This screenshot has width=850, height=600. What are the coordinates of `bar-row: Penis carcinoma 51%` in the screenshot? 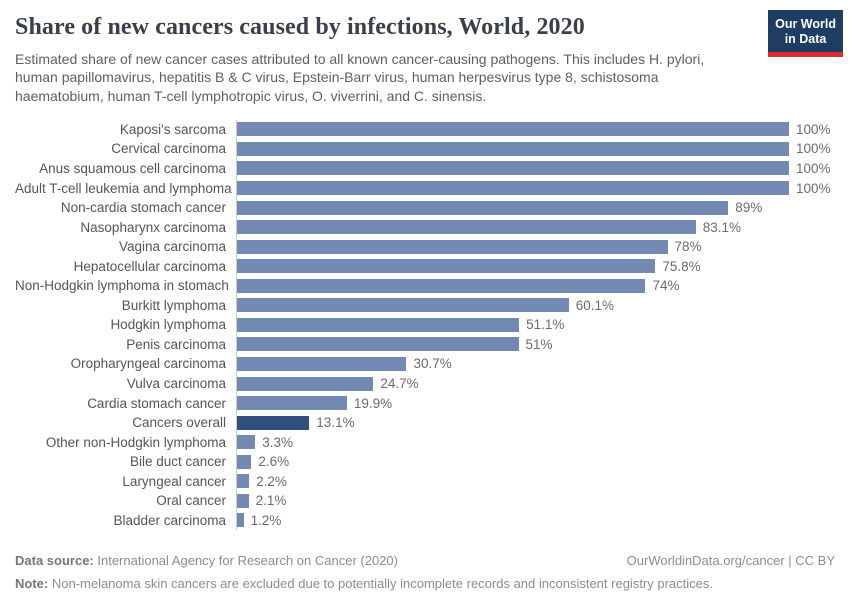 It's located at (432, 344).